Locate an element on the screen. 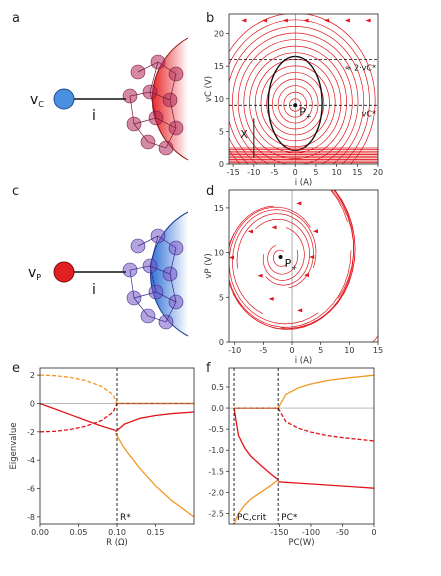  b-frame is located at coordinates (303, 89).